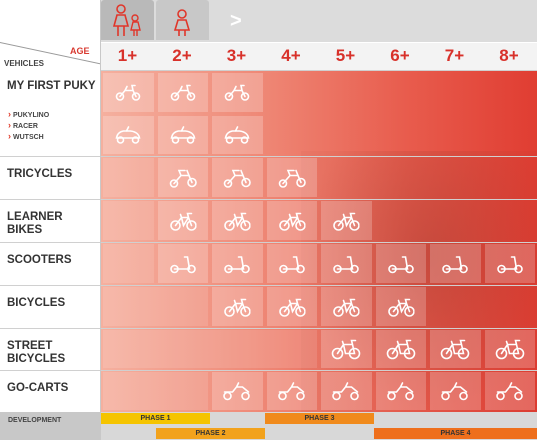 The image size is (537, 440). What do you see at coordinates (155, 418) in the screenshot?
I see `phase-1-bar: PHASE 1` at bounding box center [155, 418].